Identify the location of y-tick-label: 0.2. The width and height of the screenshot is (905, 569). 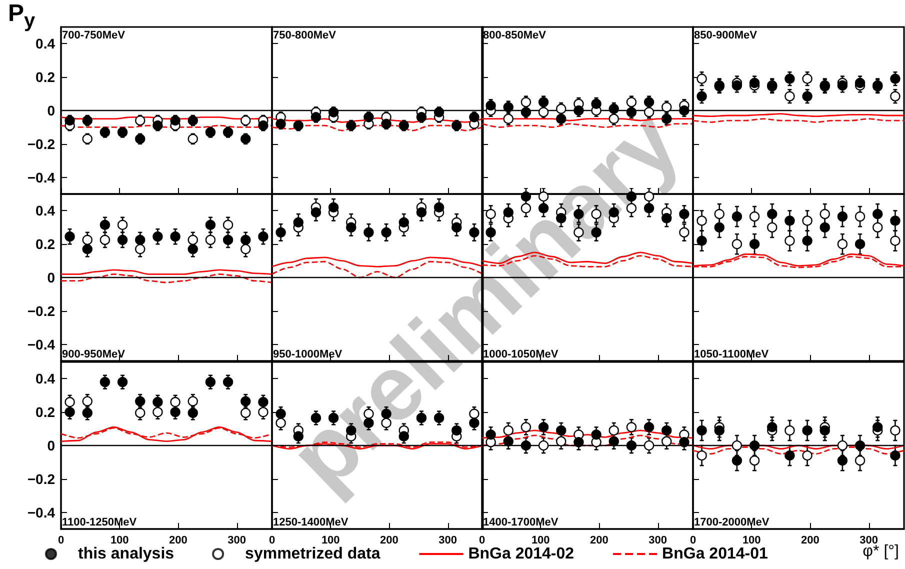
(46, 77).